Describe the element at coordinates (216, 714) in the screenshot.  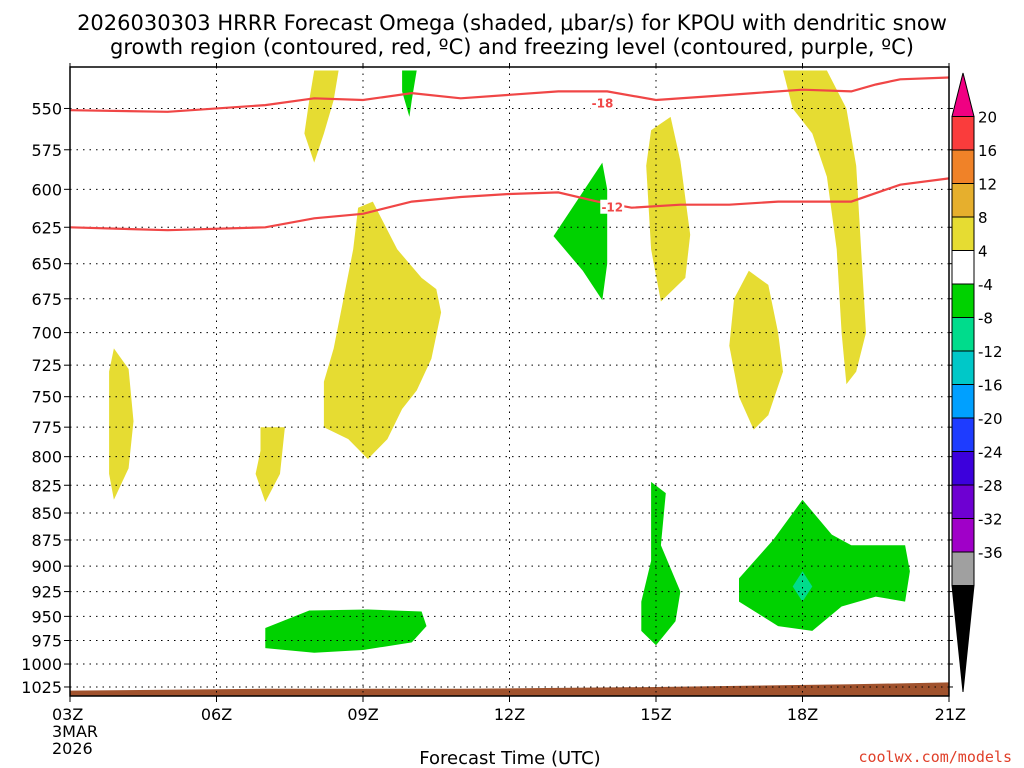
I see `x-tick-label: 06Z` at that location.